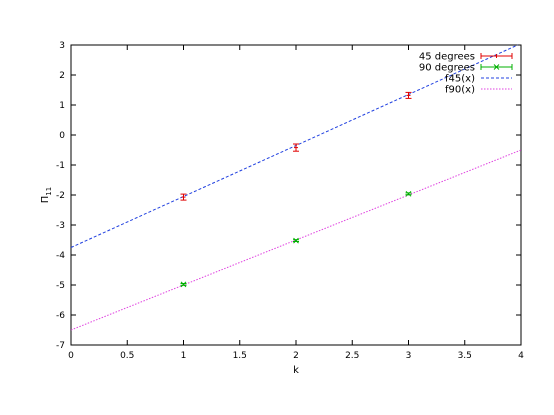  What do you see at coordinates (296, 356) in the screenshot?
I see `x-tick-label: 2` at bounding box center [296, 356].